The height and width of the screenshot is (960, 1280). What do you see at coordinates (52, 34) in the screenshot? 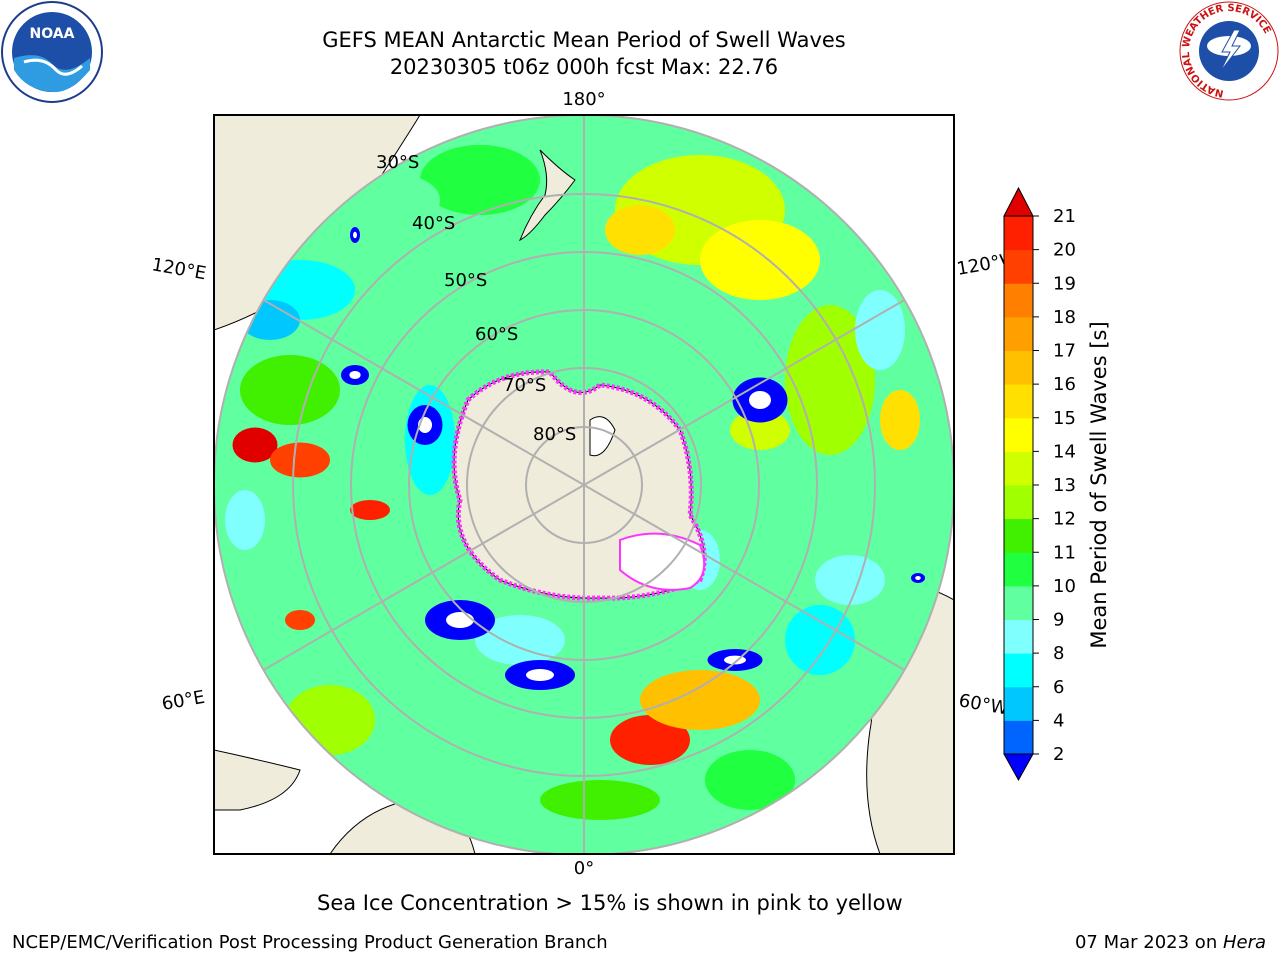
I see `noaa-logo-text: NOAA` at bounding box center [52, 34].